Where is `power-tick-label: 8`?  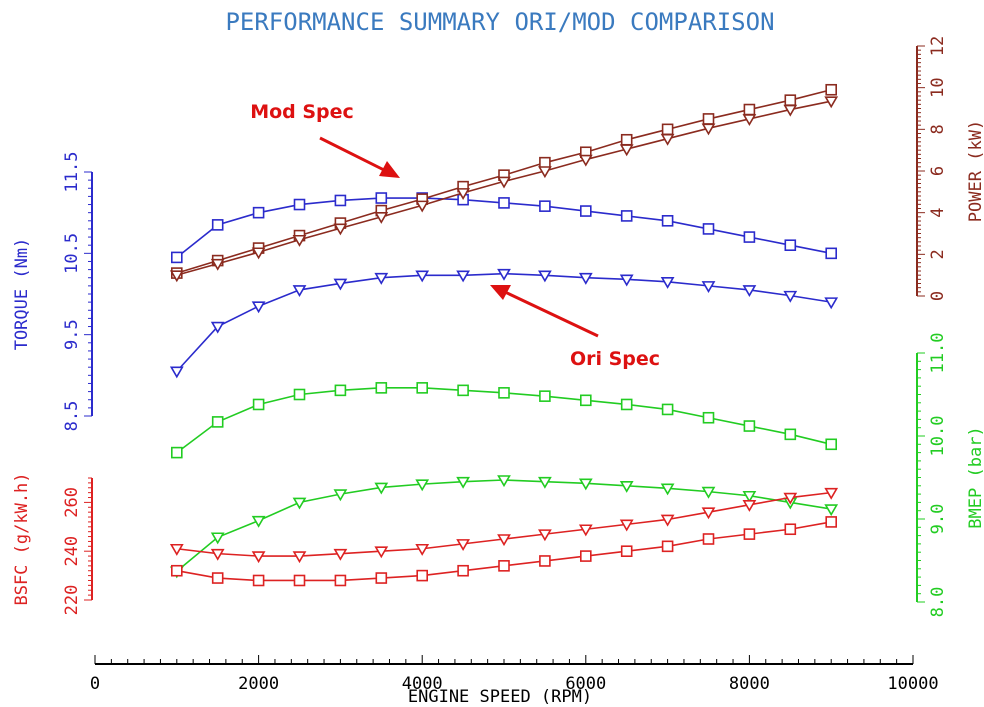
power-tick-label: 8 is located at coordinates (938, 129).